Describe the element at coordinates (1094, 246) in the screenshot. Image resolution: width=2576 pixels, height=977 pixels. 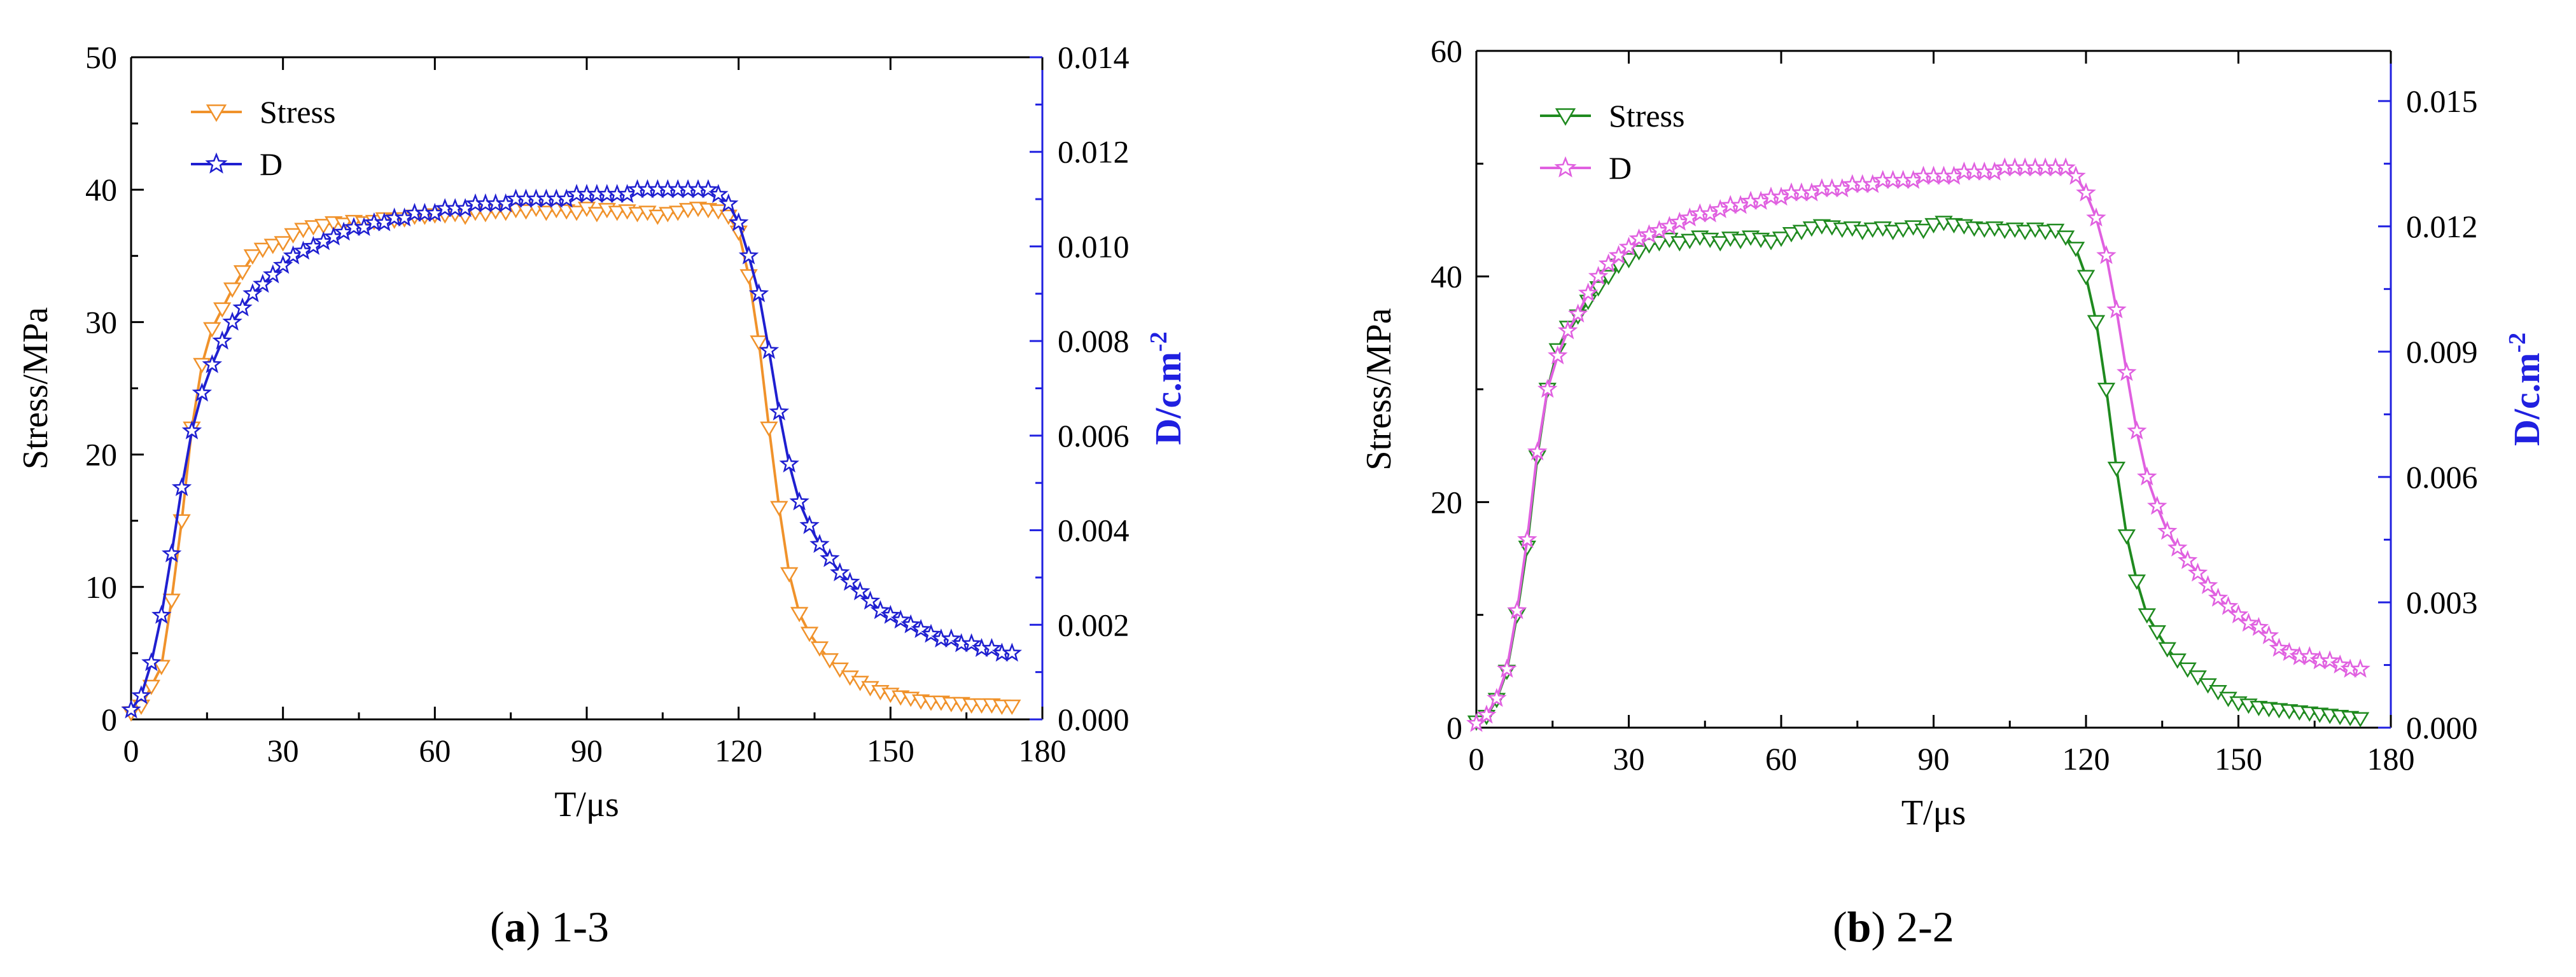
I see `y-right-tick-label: 0.010` at that location.